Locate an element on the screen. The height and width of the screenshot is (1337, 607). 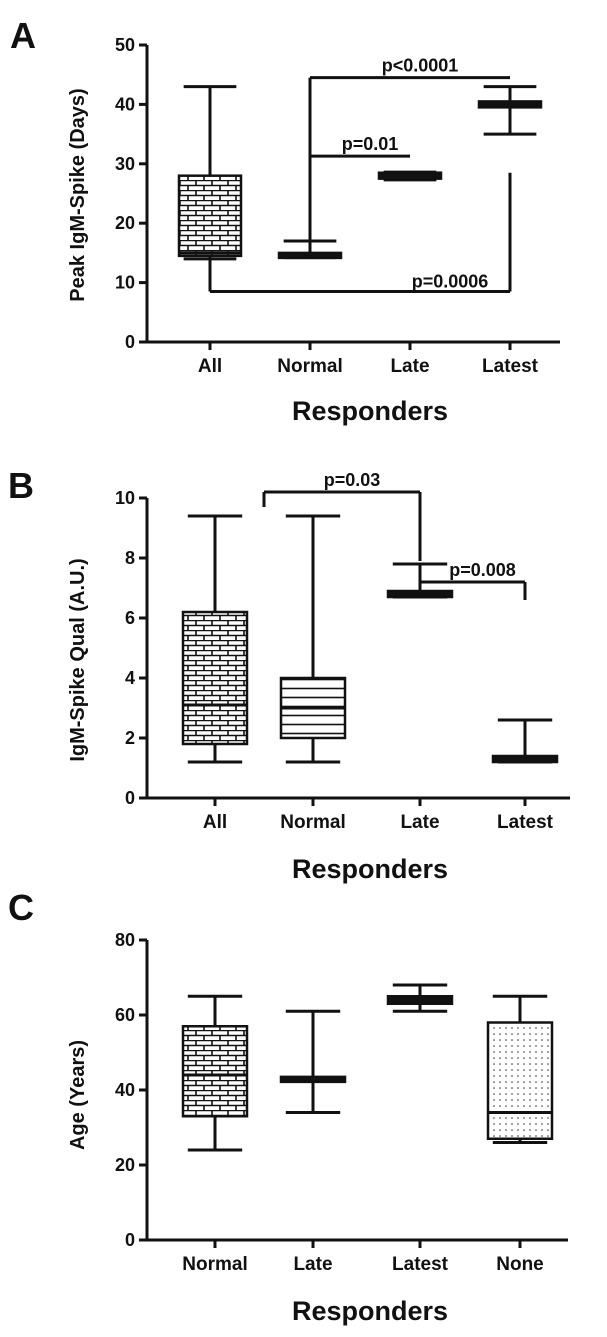
panel-c-y-axis-label: Age (Years) is located at coordinates (78, 1095).